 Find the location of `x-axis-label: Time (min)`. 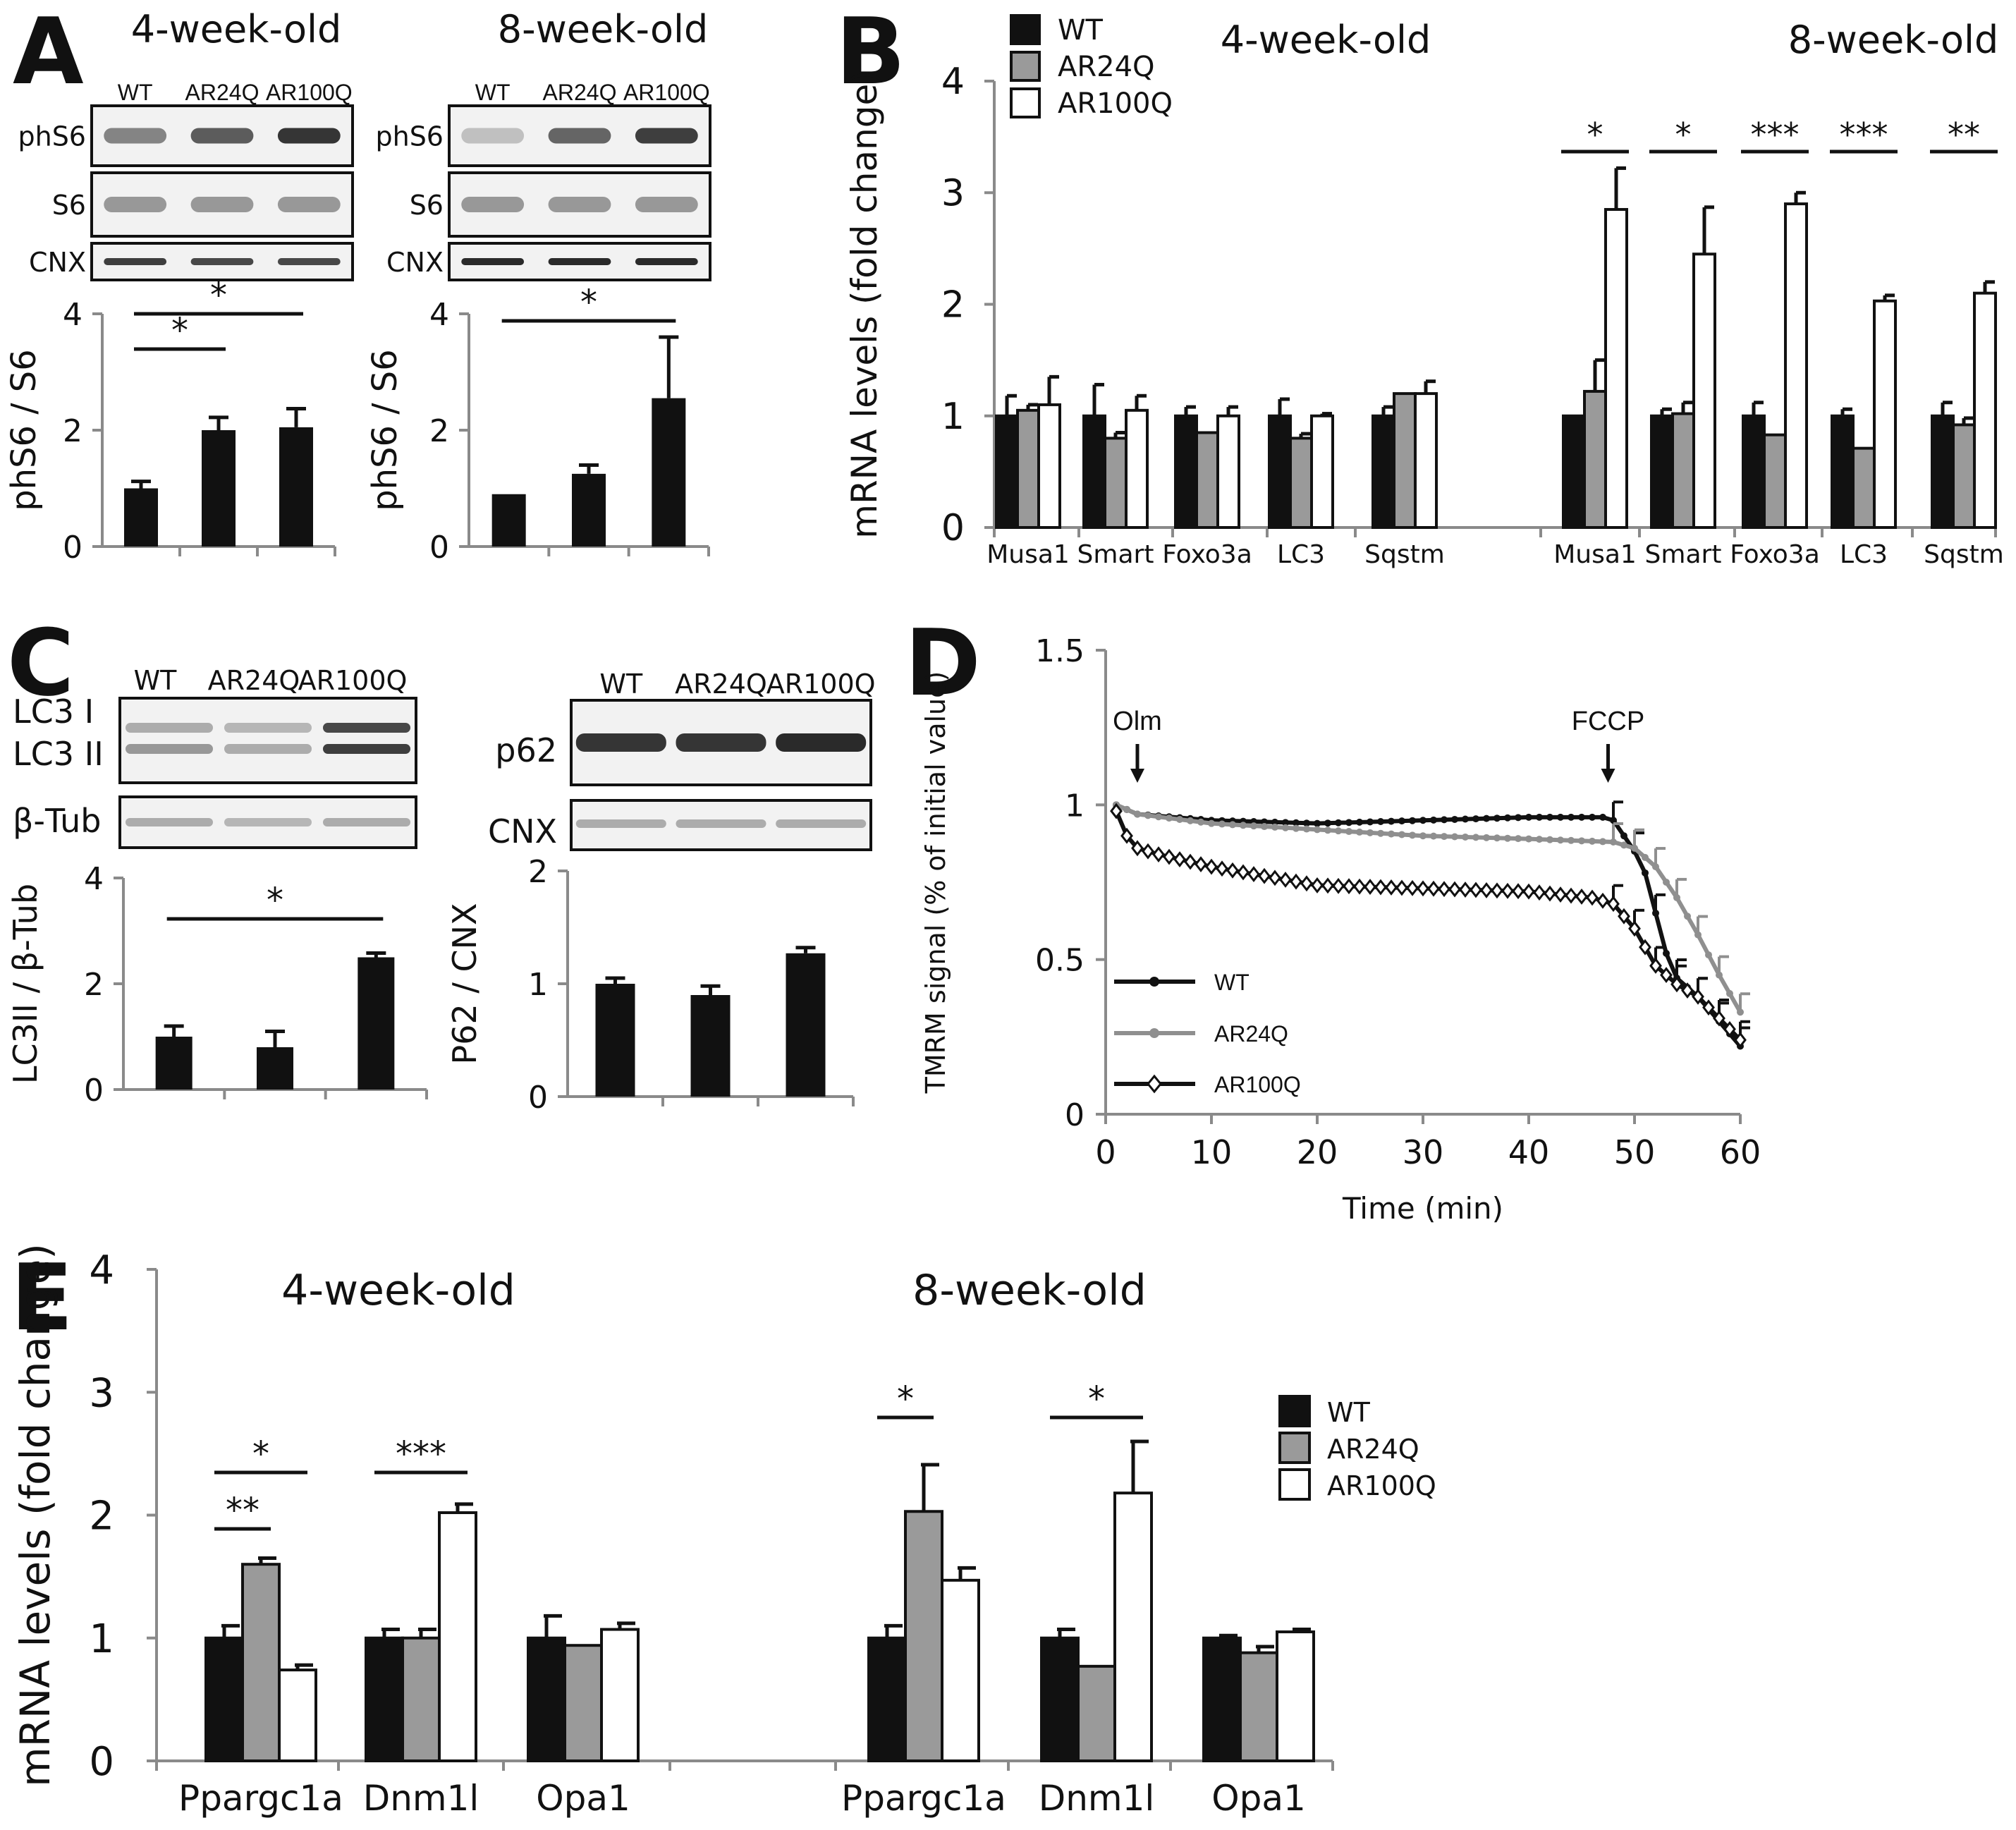

x-axis-label: Time (min) is located at coordinates (1422, 1208).